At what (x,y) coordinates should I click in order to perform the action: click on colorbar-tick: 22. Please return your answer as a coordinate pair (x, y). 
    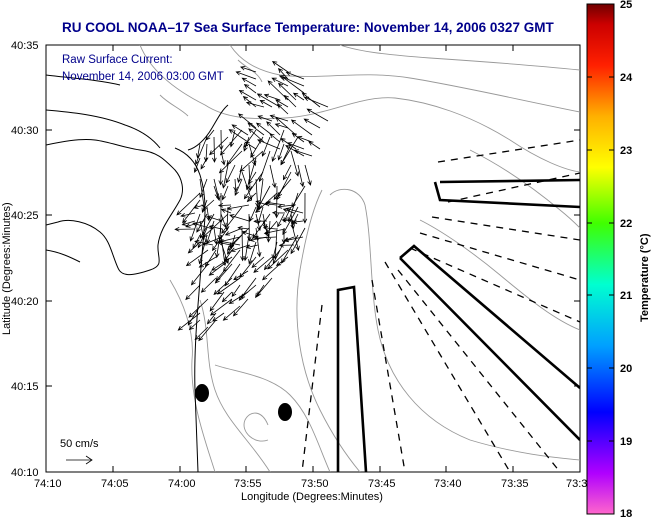
    Looking at the image, I should click on (626, 224).